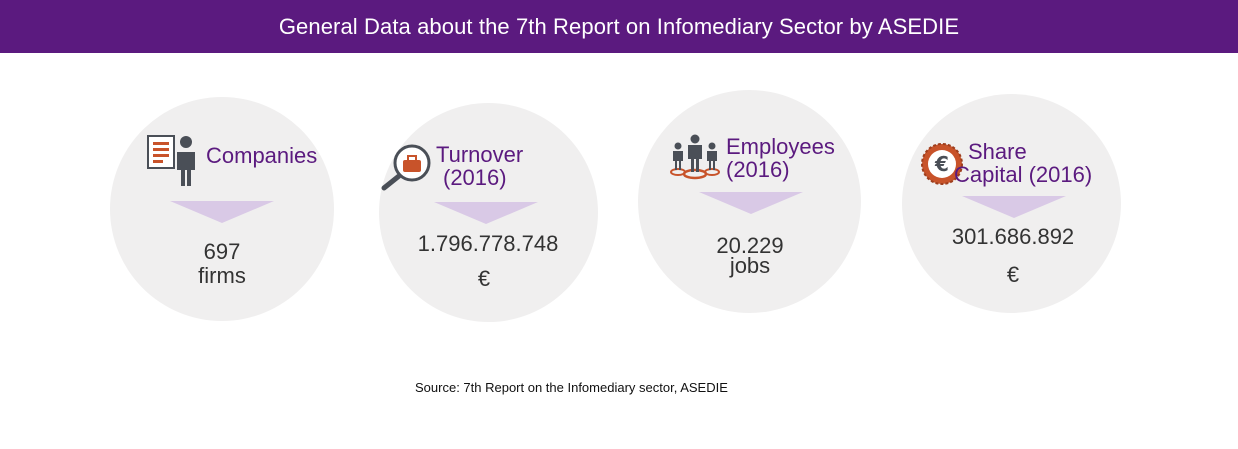 Image resolution: width=1238 pixels, height=449 pixels. Describe the element at coordinates (780, 158) in the screenshot. I see `stat-label-employees: Employees (2016)` at that location.